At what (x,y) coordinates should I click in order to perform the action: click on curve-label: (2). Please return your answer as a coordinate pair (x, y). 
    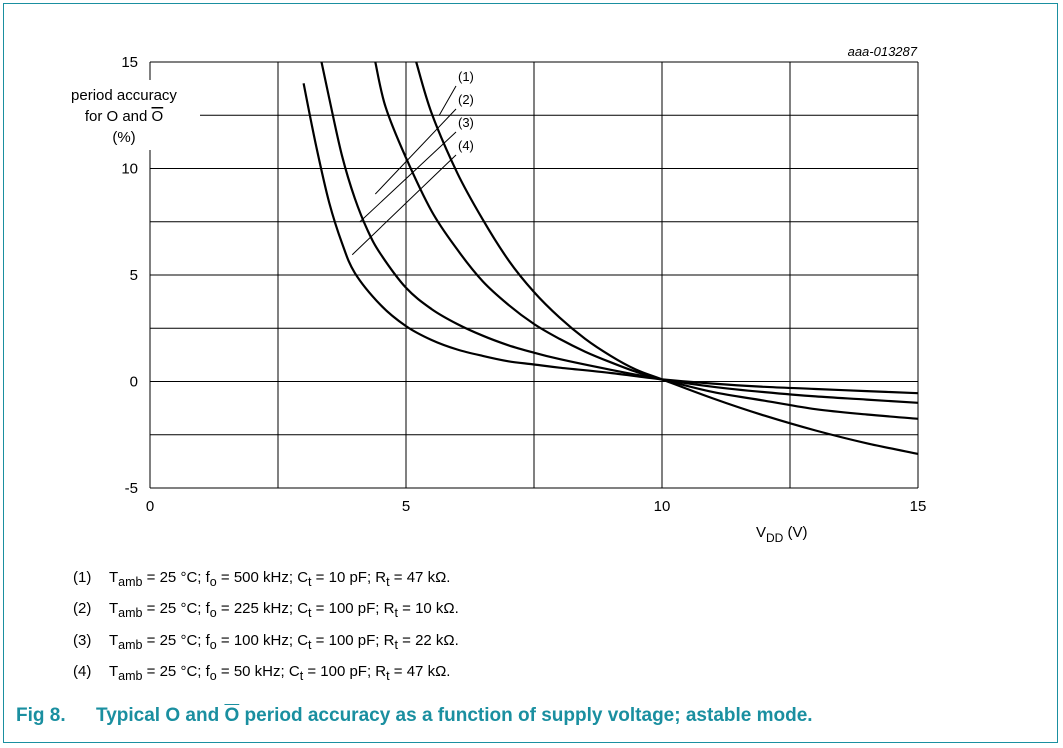
    Looking at the image, I should click on (466, 99).